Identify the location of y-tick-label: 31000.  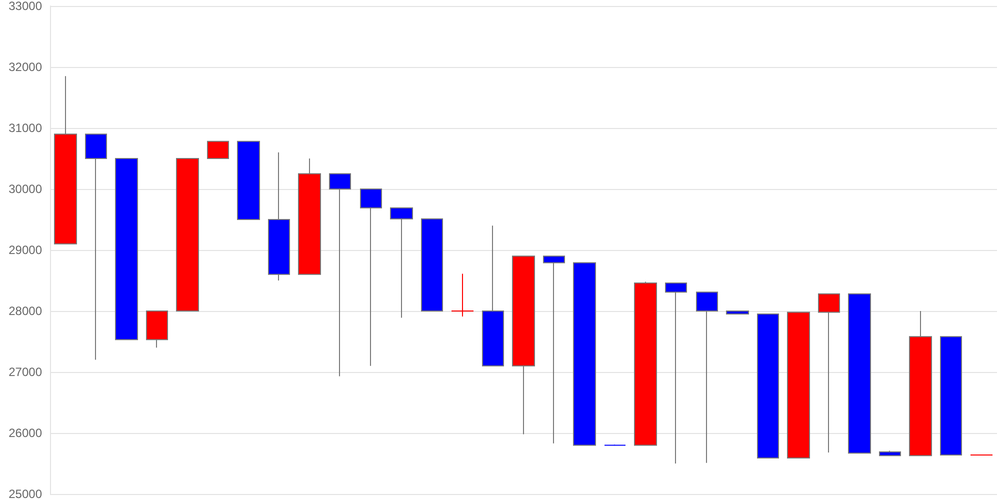
(25, 128).